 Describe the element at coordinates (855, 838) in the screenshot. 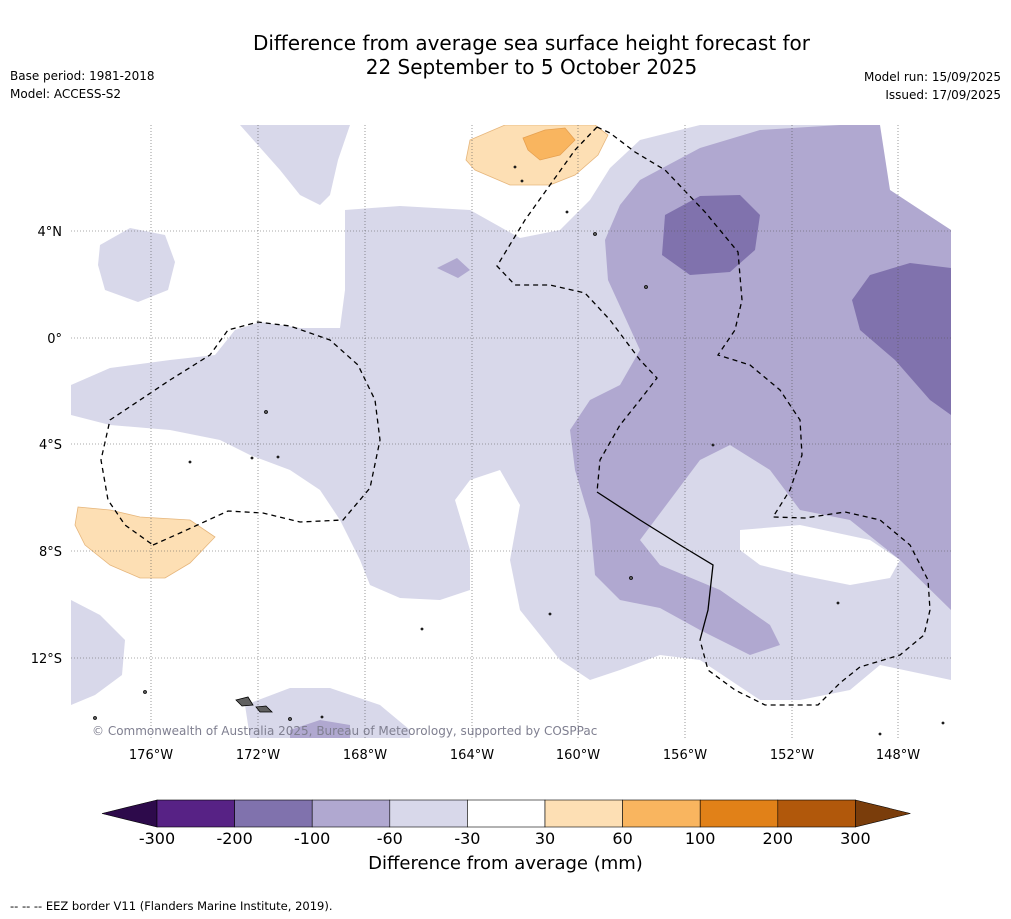

I see `colorbar-tick-label: 300` at that location.